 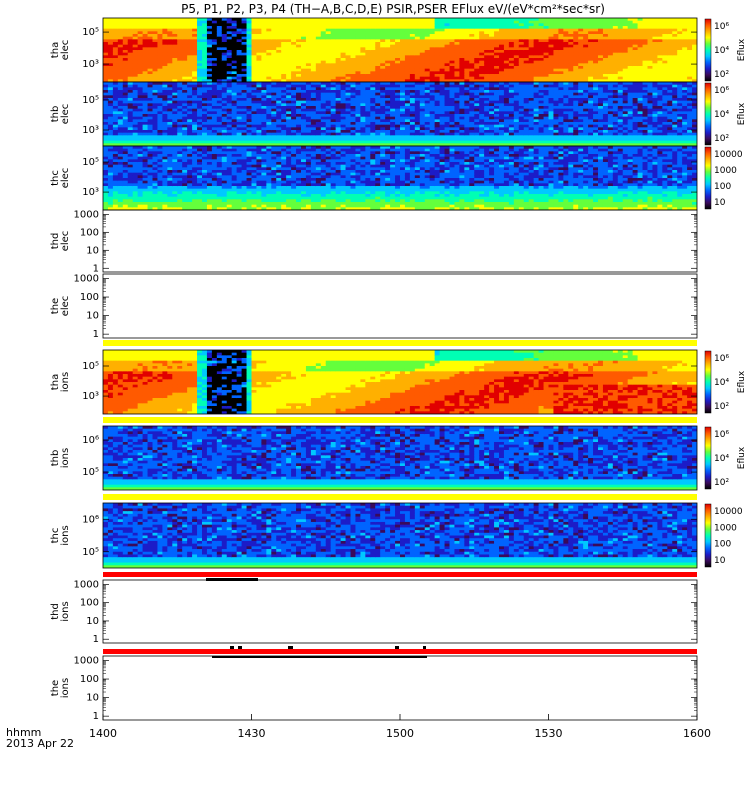 I want to click on y-axis-thc-ions: 10⁶ 10⁵, so click(x=389, y=536).